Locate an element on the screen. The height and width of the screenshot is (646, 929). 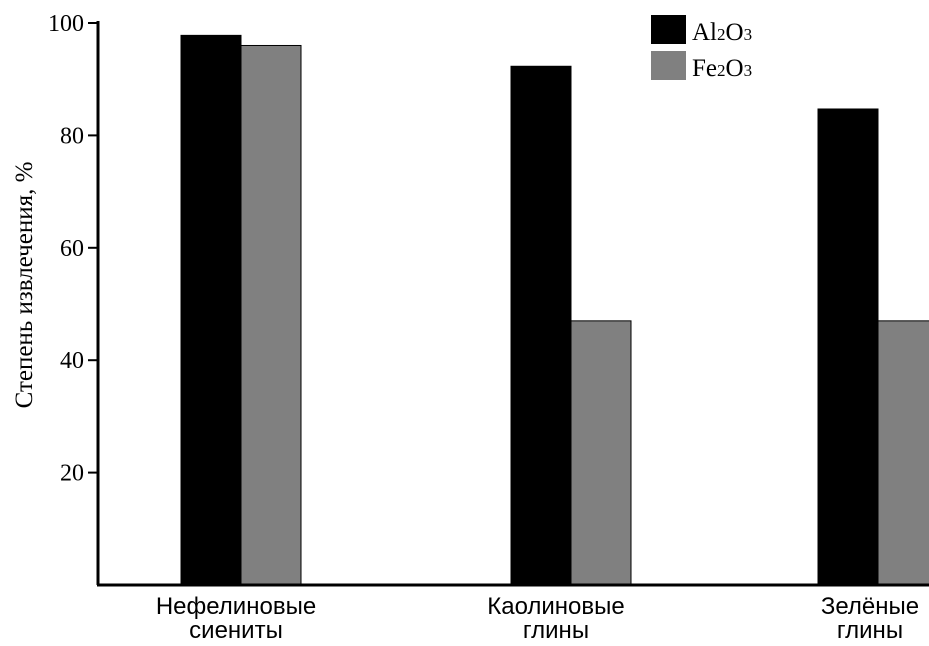
legend-label-fe2o3: Fe2O3 is located at coordinates (722, 68).